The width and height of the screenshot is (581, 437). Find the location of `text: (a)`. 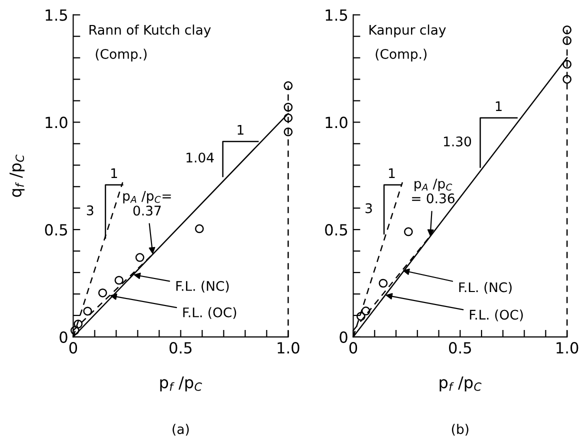

text: (a) is located at coordinates (180, 430).